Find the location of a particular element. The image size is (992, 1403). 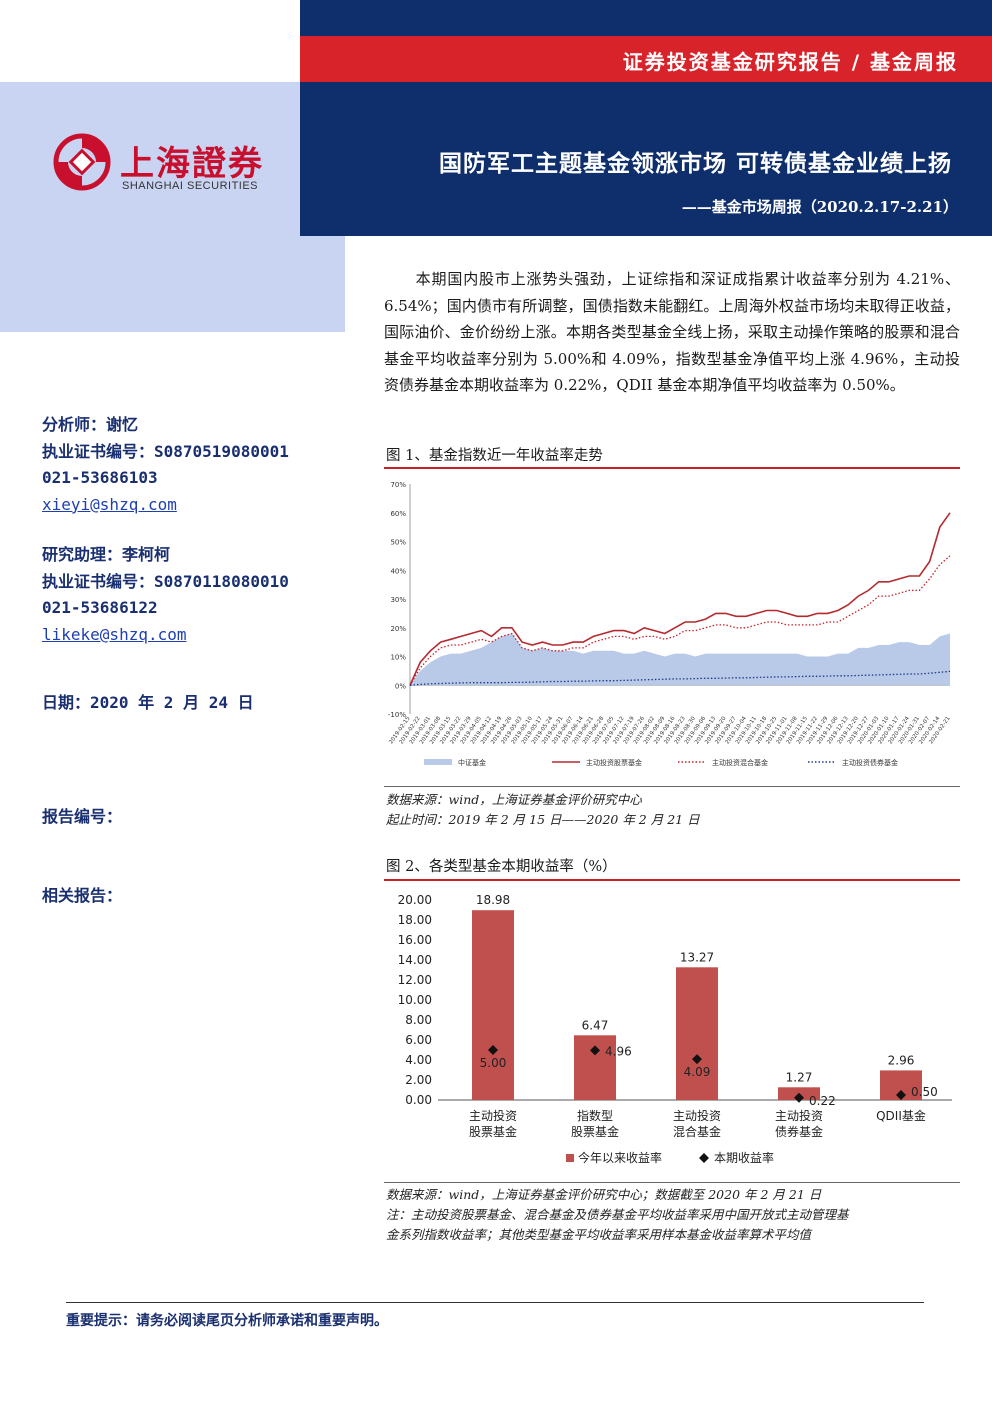

chart2-y-tick-label: 18.00 is located at coordinates (415, 920).